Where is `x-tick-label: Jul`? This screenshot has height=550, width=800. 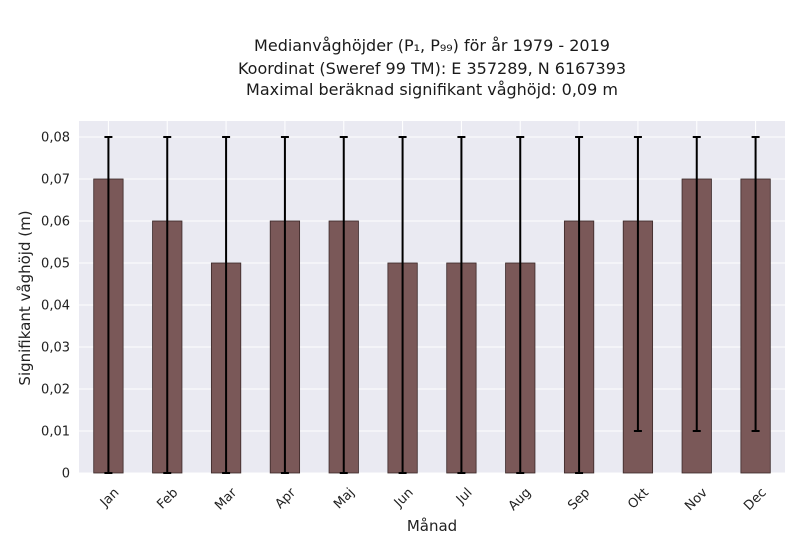
x-tick-label: Jul is located at coordinates (464, 496).